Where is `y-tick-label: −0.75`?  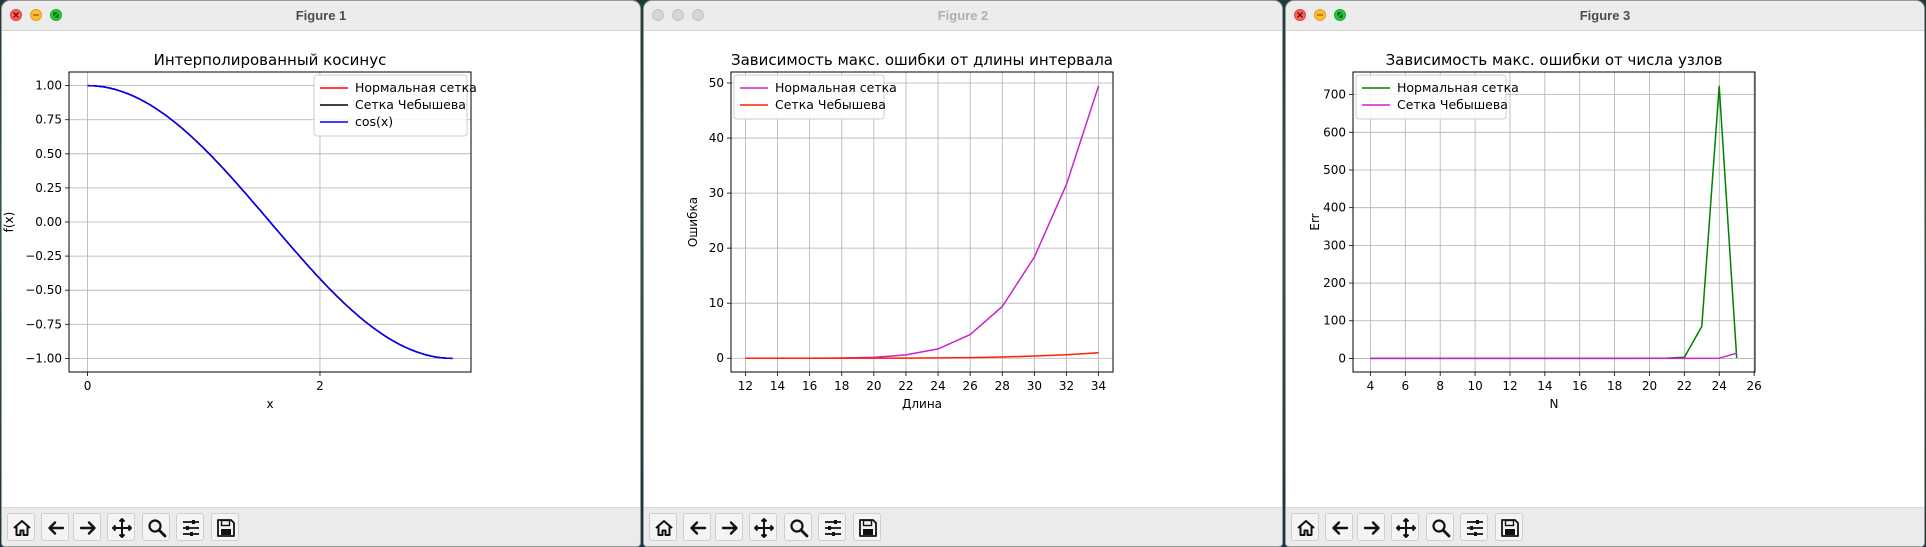 y-tick-label: −0.75 is located at coordinates (43, 324).